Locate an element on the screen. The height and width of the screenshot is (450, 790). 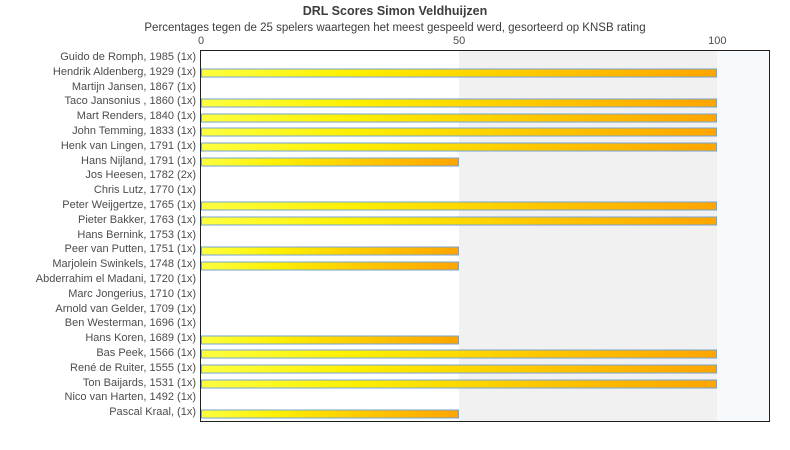
y-axis-label: Hans Nijland, 1791 (1x) is located at coordinates (138, 160).